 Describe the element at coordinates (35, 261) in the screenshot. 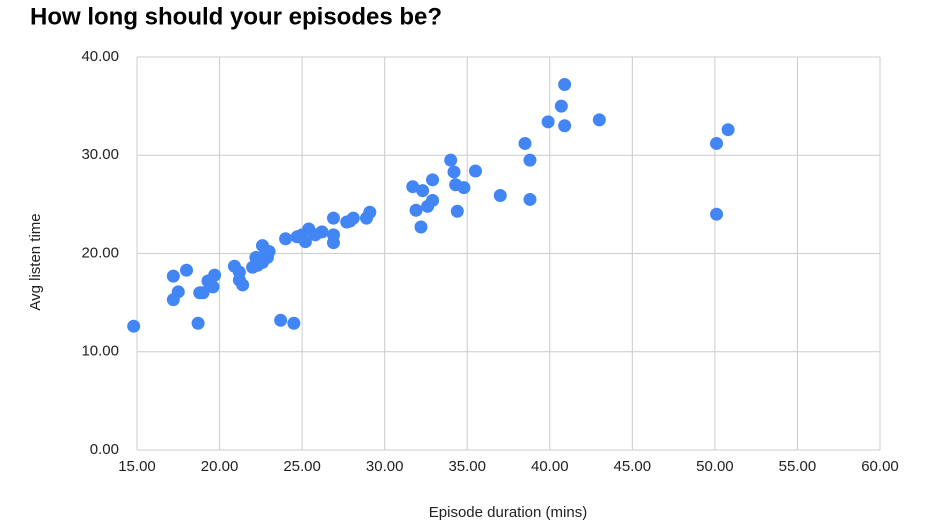

I see `y-axis-label: Avg listen time` at that location.